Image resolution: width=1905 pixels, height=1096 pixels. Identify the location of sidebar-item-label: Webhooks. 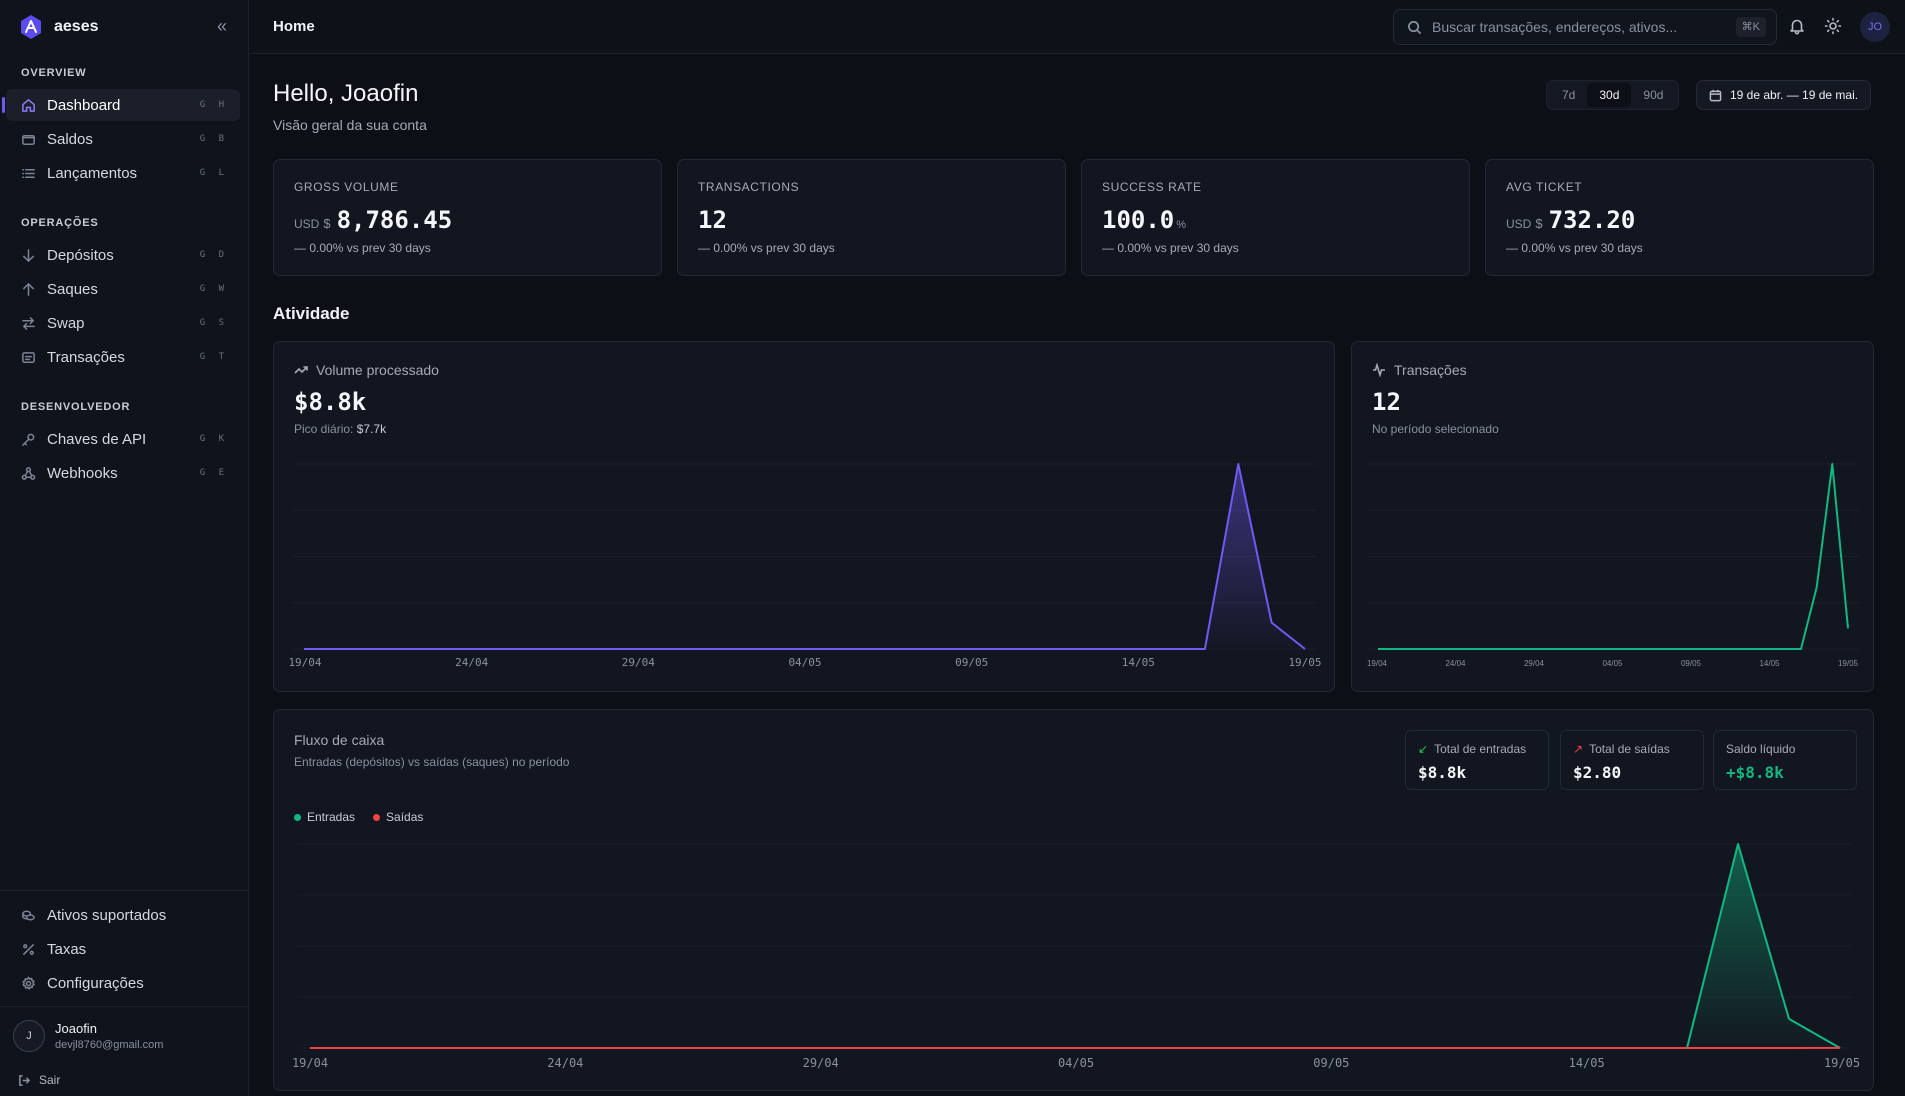
(82, 473).